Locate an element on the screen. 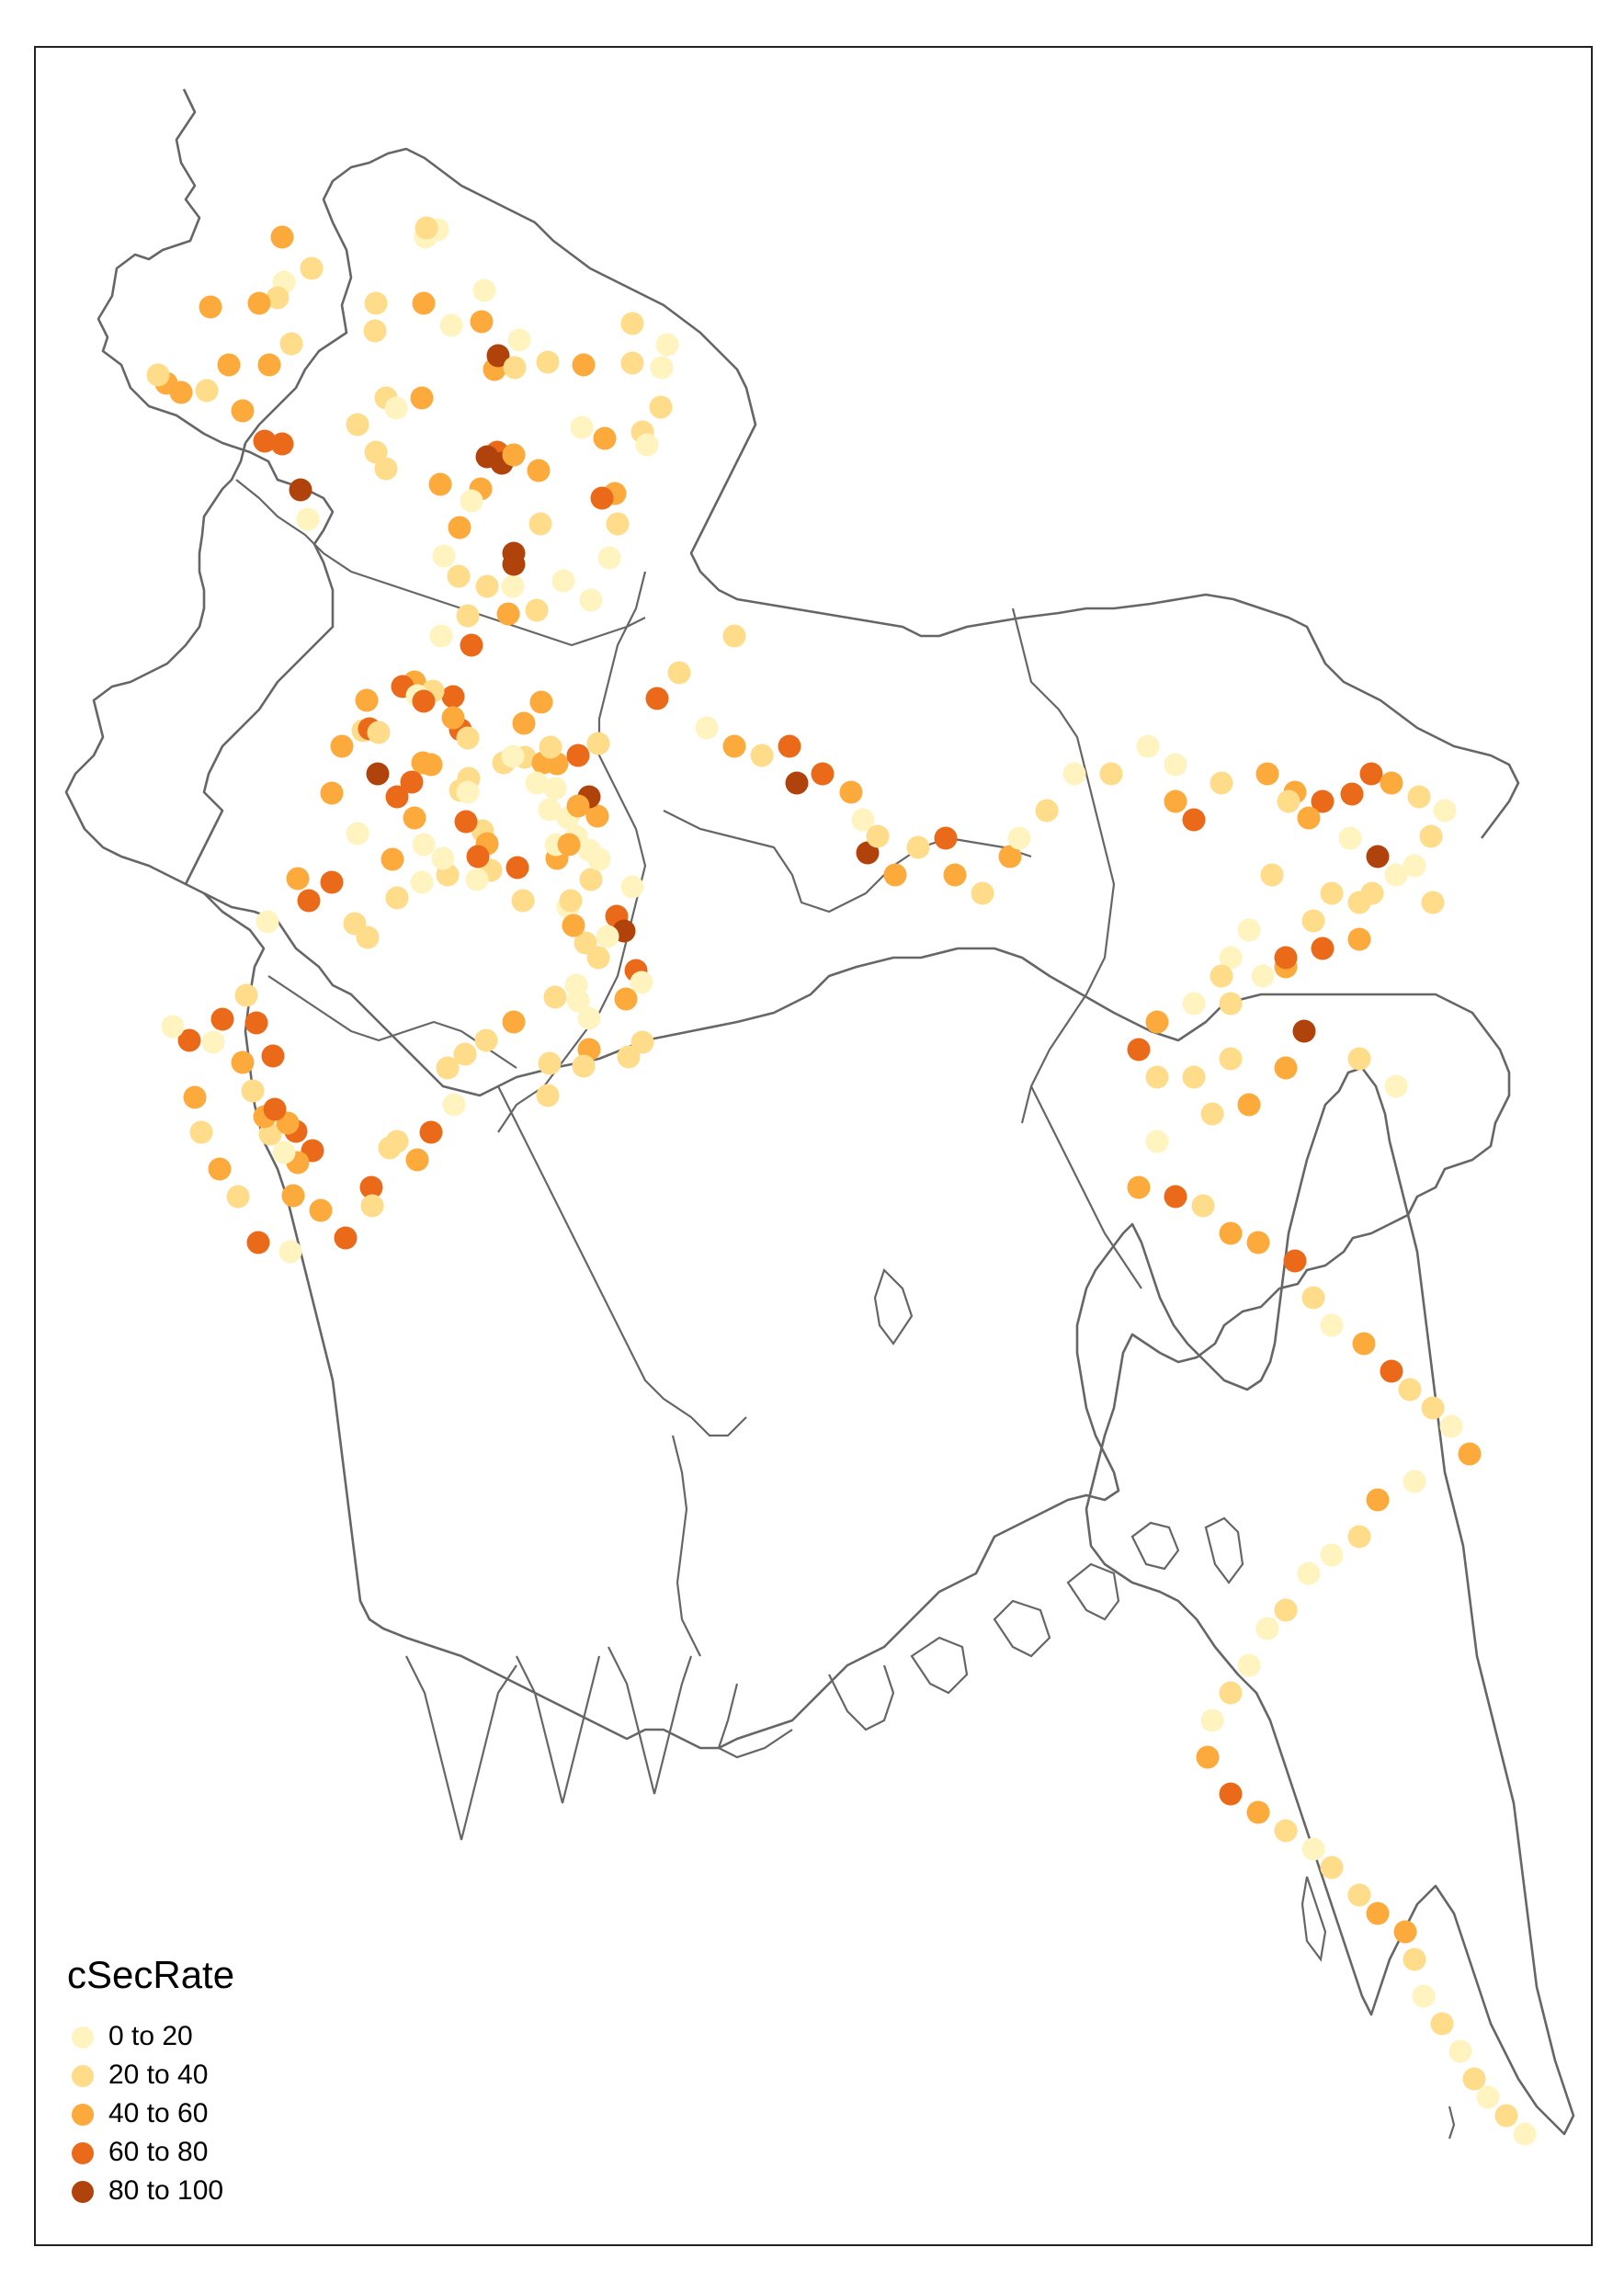 The width and height of the screenshot is (1624, 2293). legend-label: 60 to 80 is located at coordinates (158, 2152).